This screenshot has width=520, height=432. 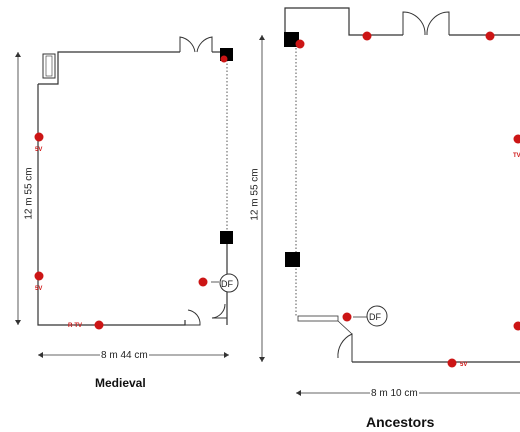 I want to click on medieval-wall-top, so click(x=109, y=68).